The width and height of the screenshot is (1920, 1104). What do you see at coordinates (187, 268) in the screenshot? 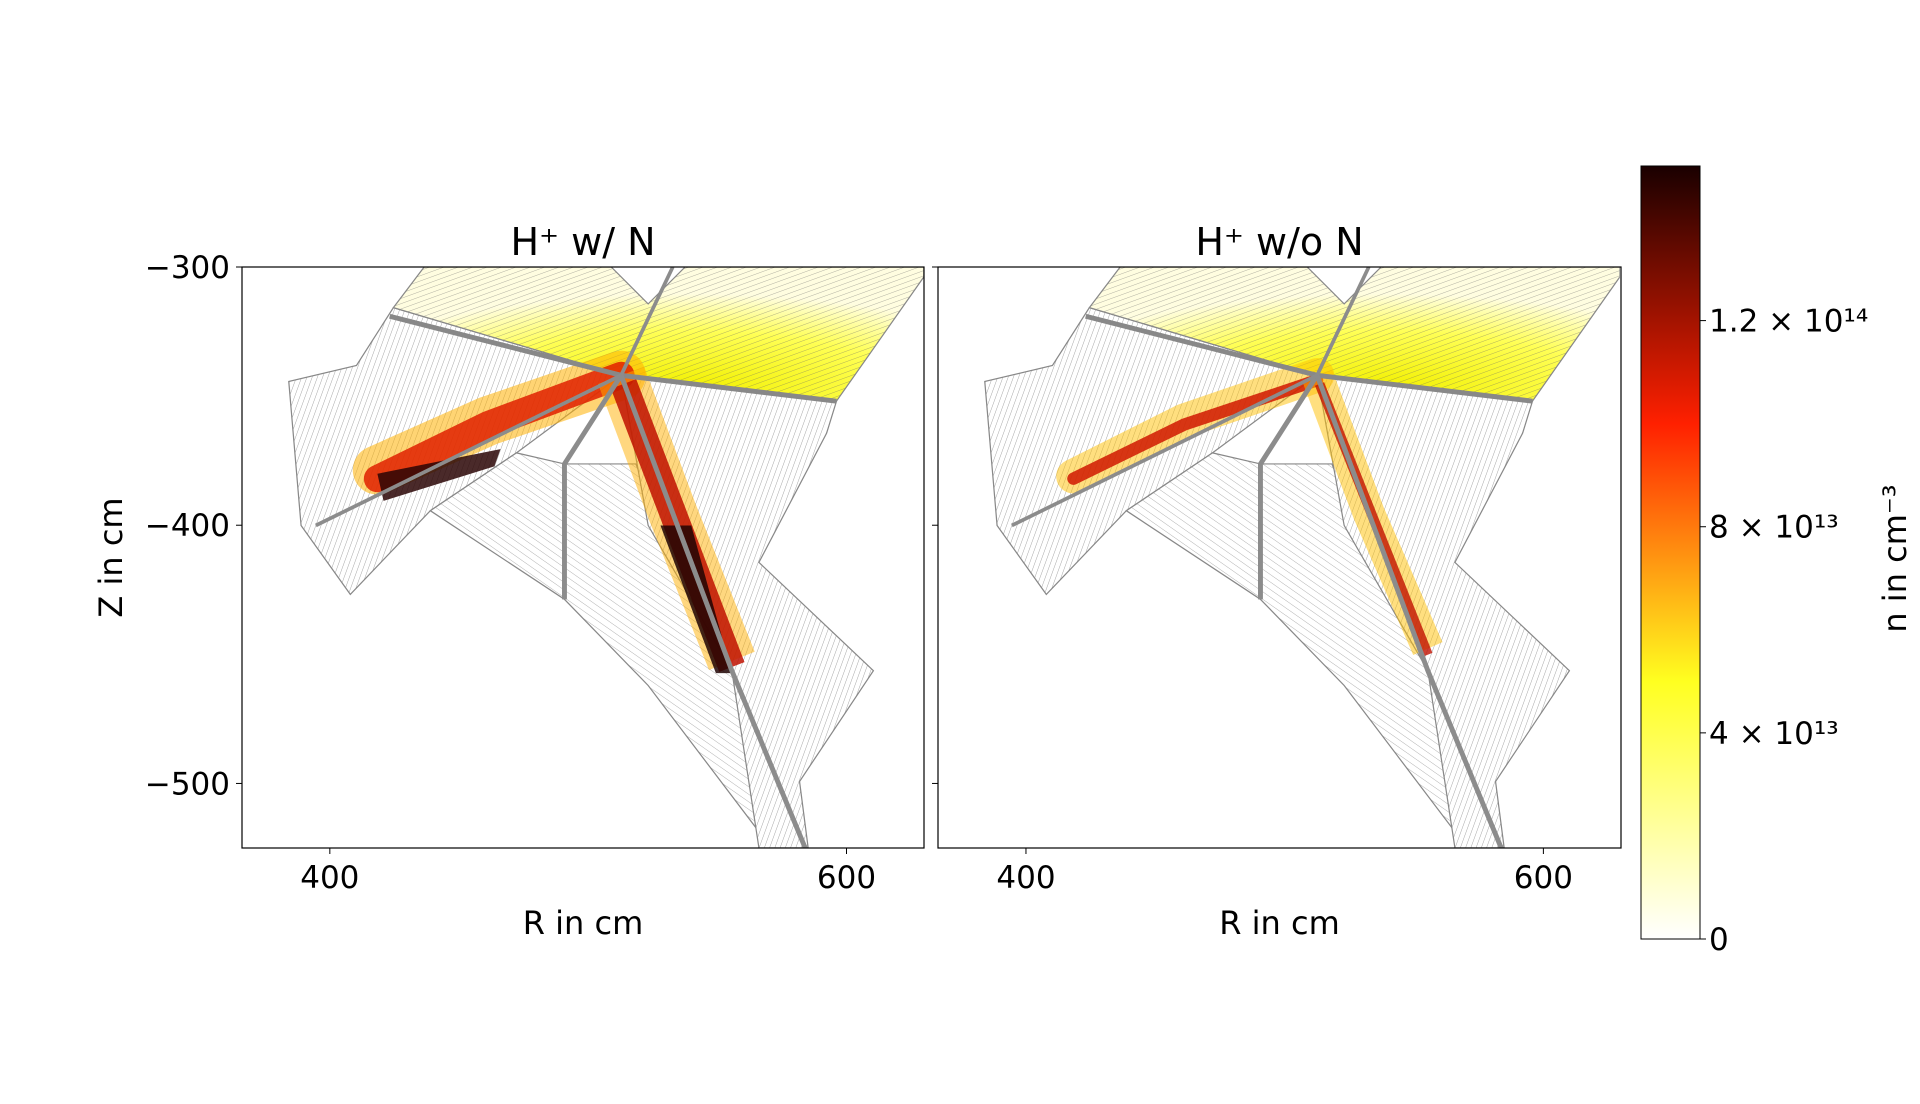
I see `y-tick-label: −300` at bounding box center [187, 268].